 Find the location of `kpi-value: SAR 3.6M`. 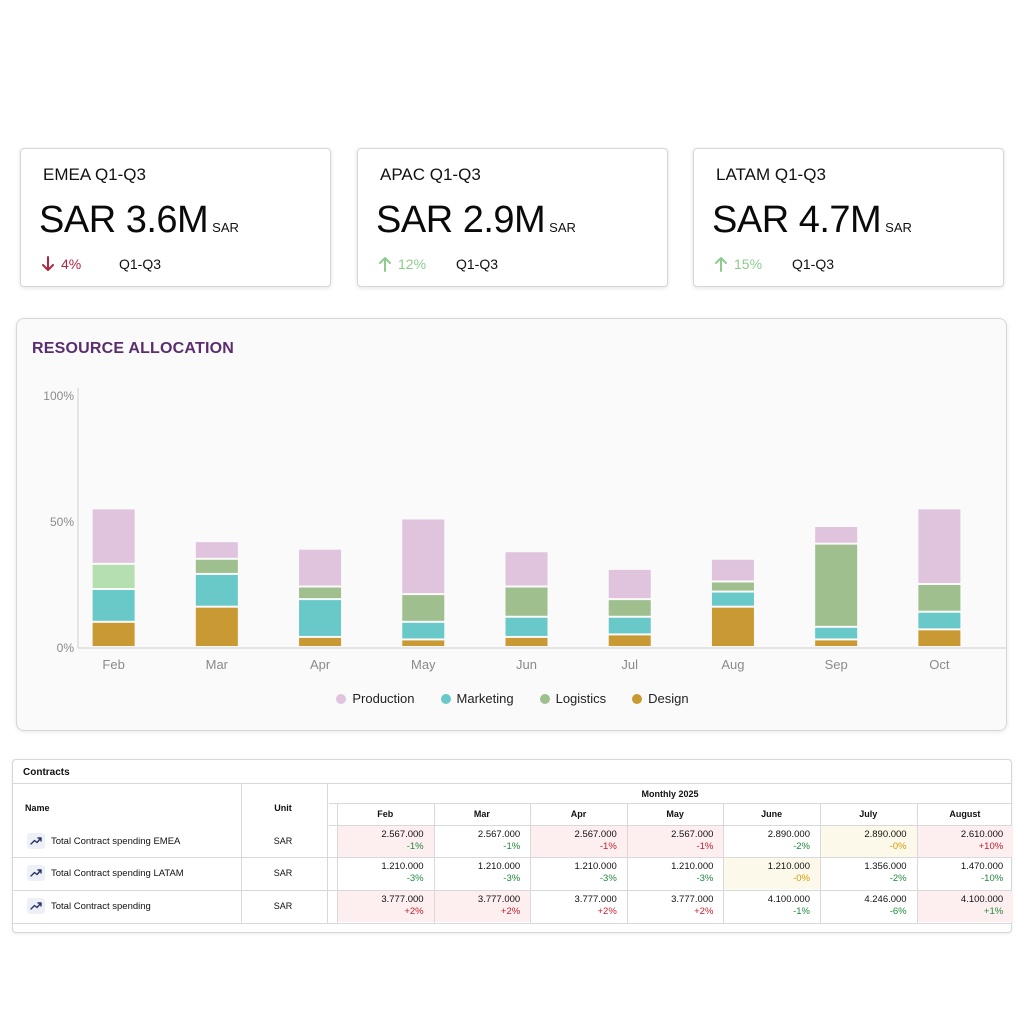

kpi-value: SAR 3.6M is located at coordinates (124, 220).